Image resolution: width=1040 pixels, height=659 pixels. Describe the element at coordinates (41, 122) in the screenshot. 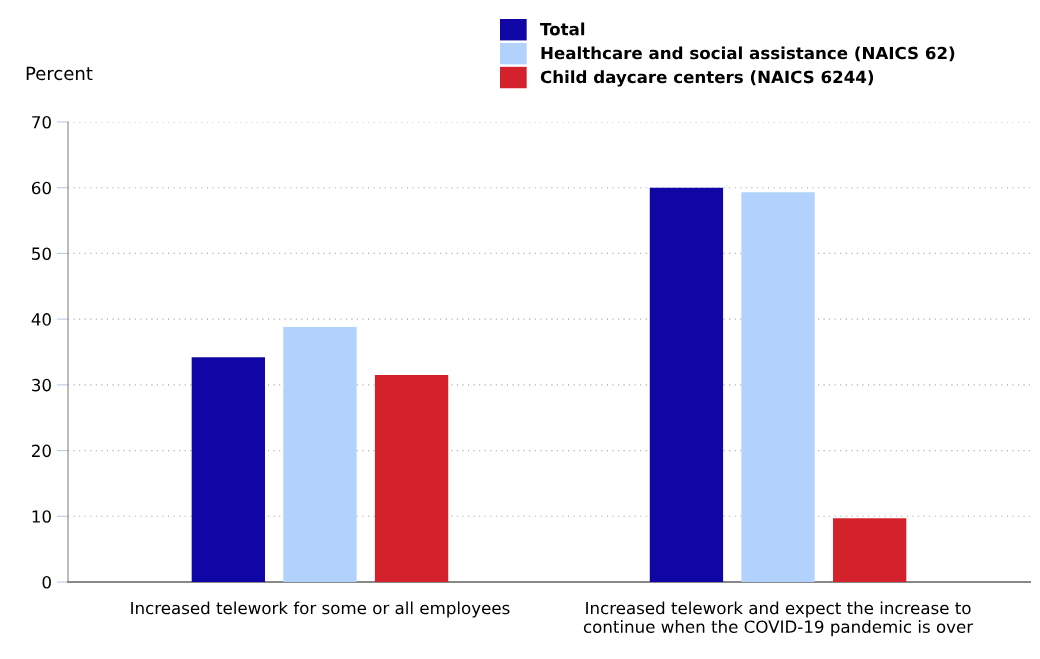

I see `y-tick-label: 70` at that location.